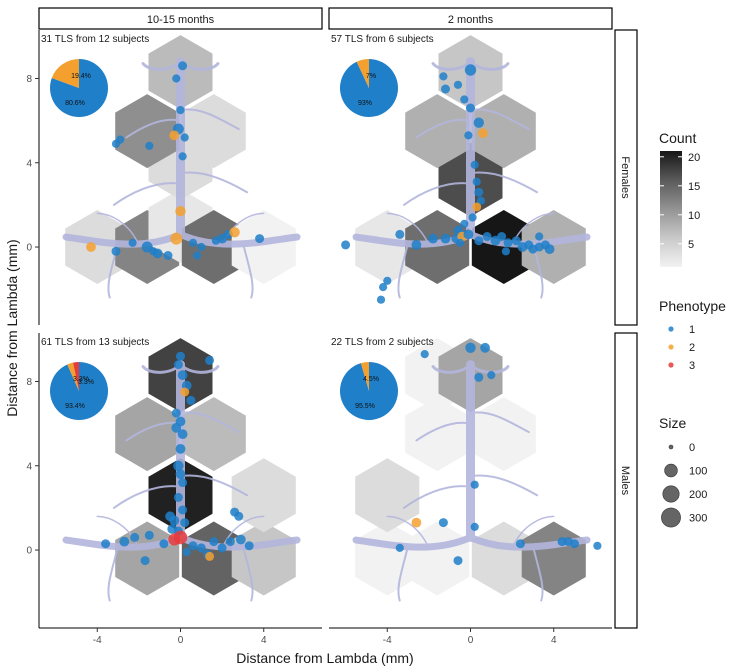  Describe the element at coordinates (671, 494) in the screenshot. I see `size-key` at that location.